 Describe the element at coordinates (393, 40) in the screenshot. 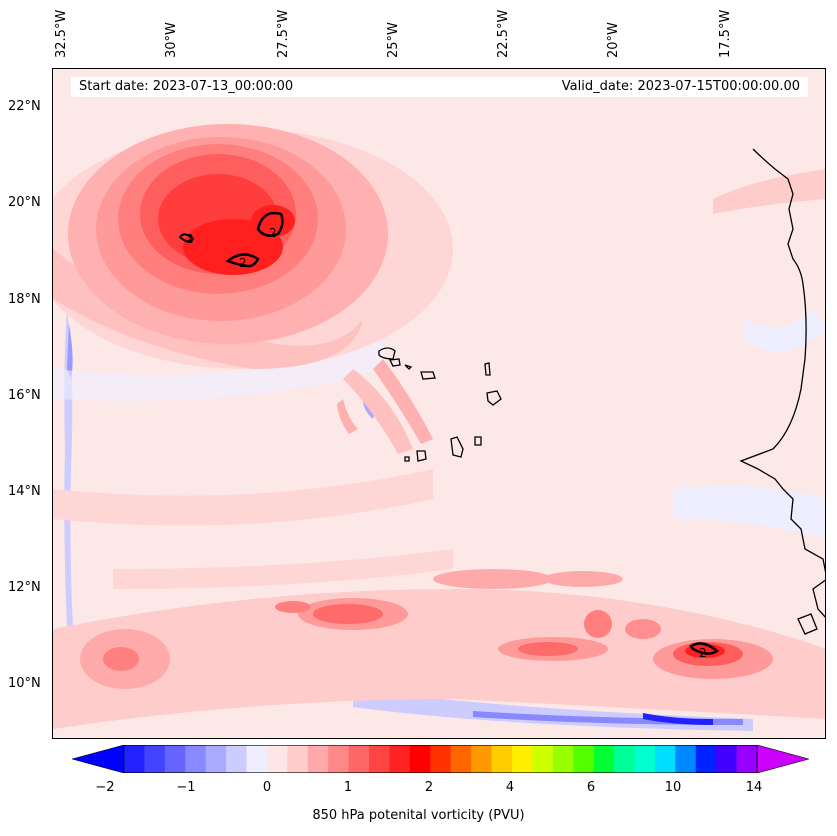

I see `longitude-label: 25°W` at that location.